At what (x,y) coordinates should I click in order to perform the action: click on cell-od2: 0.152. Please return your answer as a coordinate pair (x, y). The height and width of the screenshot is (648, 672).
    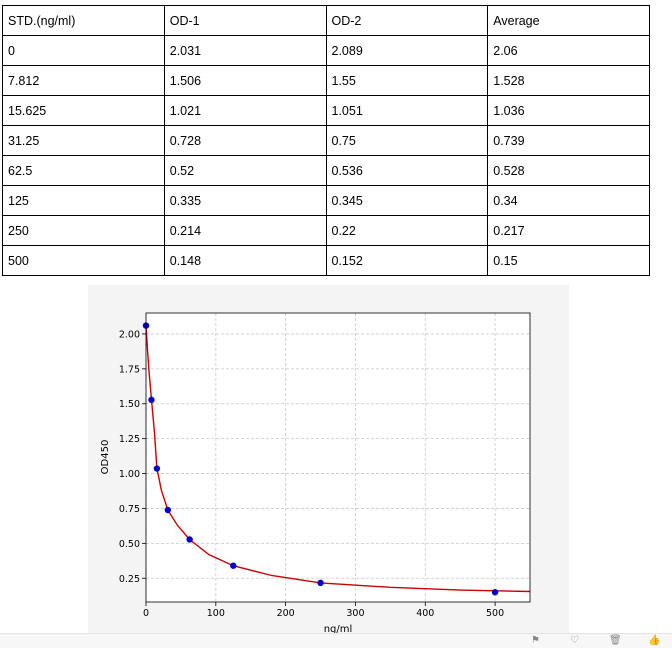
    Looking at the image, I should click on (407, 260).